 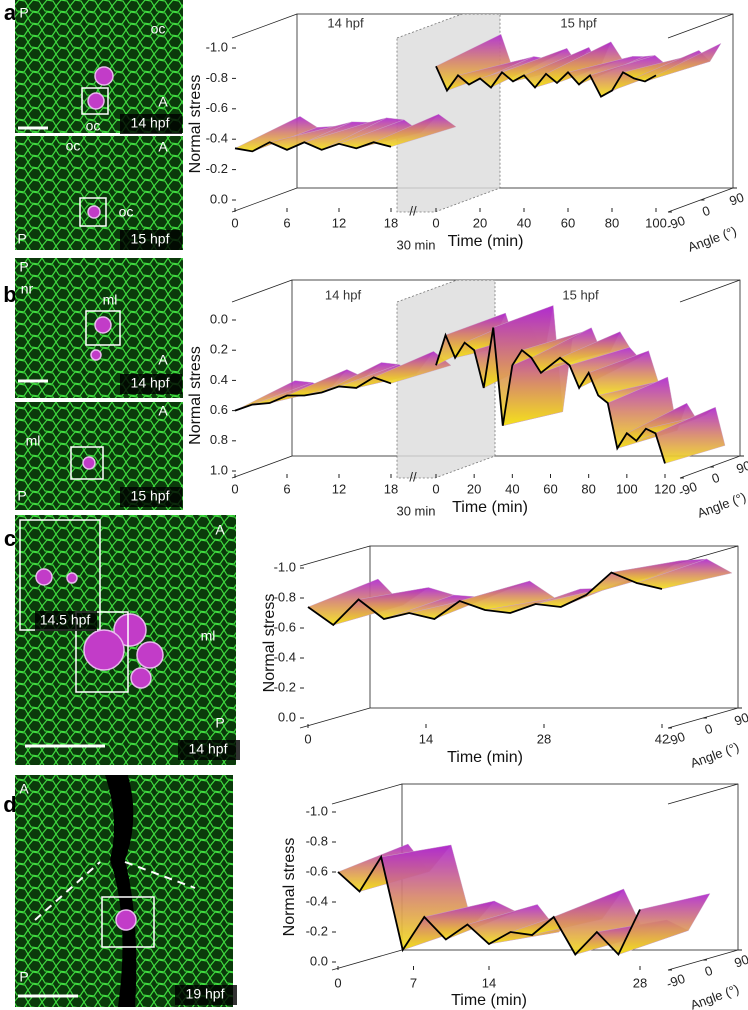 What do you see at coordinates (413, 476) in the screenshot?
I see `axis-break: //` at bounding box center [413, 476].